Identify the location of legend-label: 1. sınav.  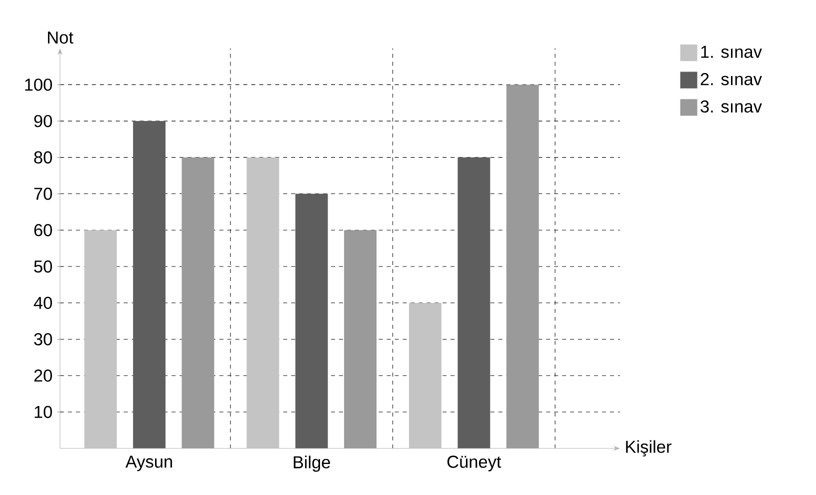
(731, 52).